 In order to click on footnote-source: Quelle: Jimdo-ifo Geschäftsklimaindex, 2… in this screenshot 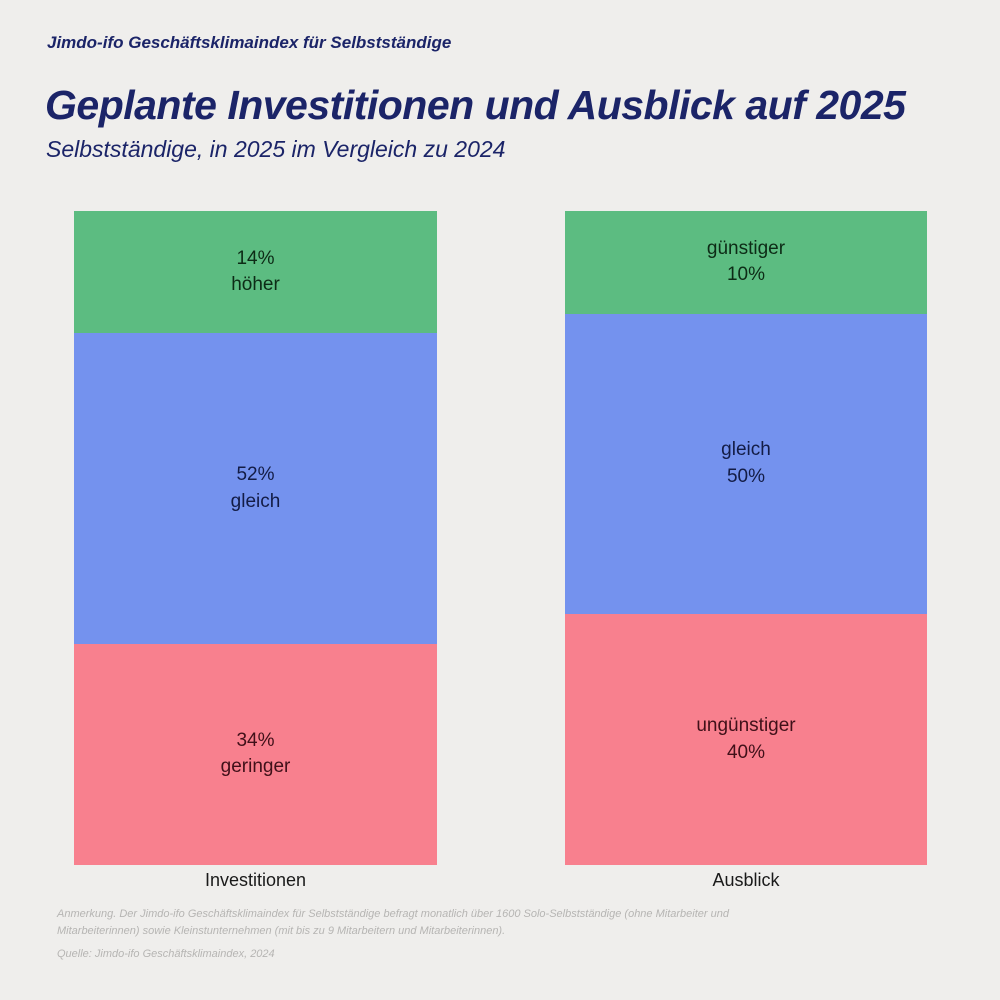, I will do `click(166, 954)`.